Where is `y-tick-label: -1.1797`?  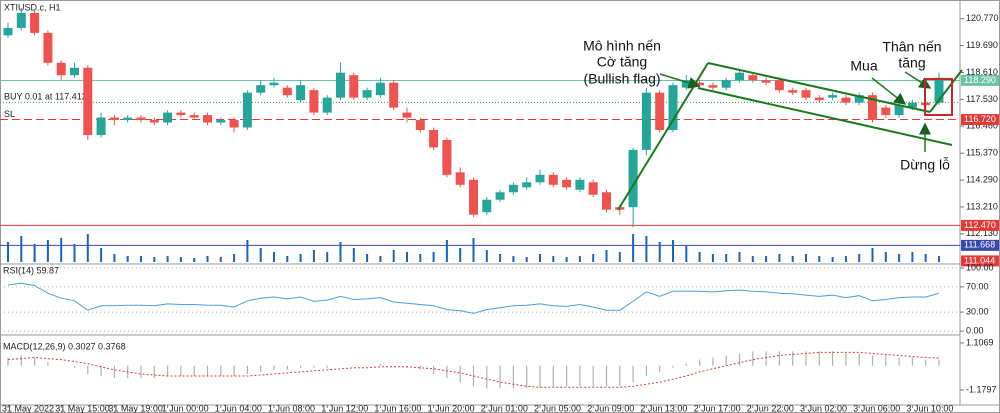 y-tick-label: -1.1797 is located at coordinates (981, 389).